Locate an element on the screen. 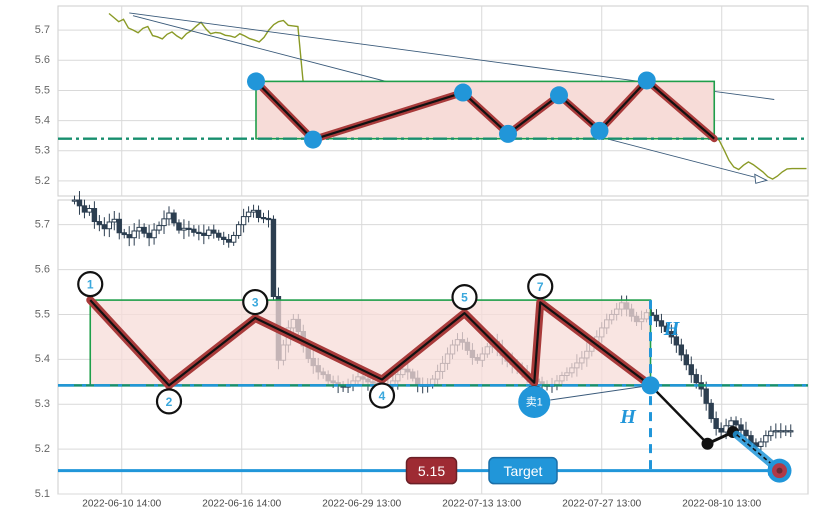 The width and height of the screenshot is (816, 520). x-axis-label: 2022-06-10 14:00 is located at coordinates (121, 503).